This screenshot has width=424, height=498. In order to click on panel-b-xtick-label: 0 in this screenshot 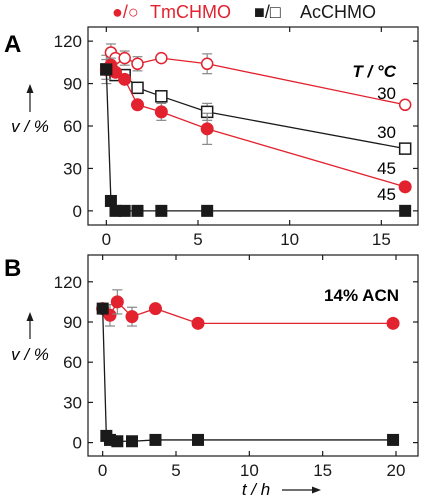, I will do `click(102, 470)`.